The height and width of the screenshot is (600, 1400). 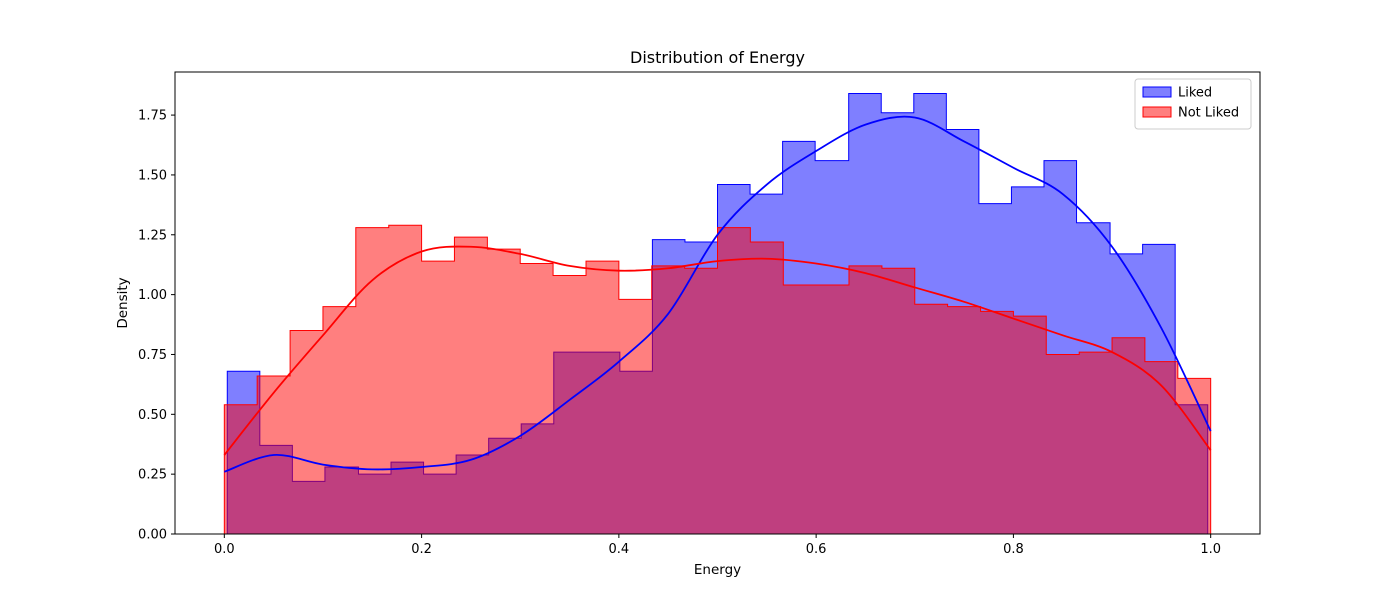 What do you see at coordinates (152, 116) in the screenshot?
I see `y-tick-label: 1.75` at bounding box center [152, 116].